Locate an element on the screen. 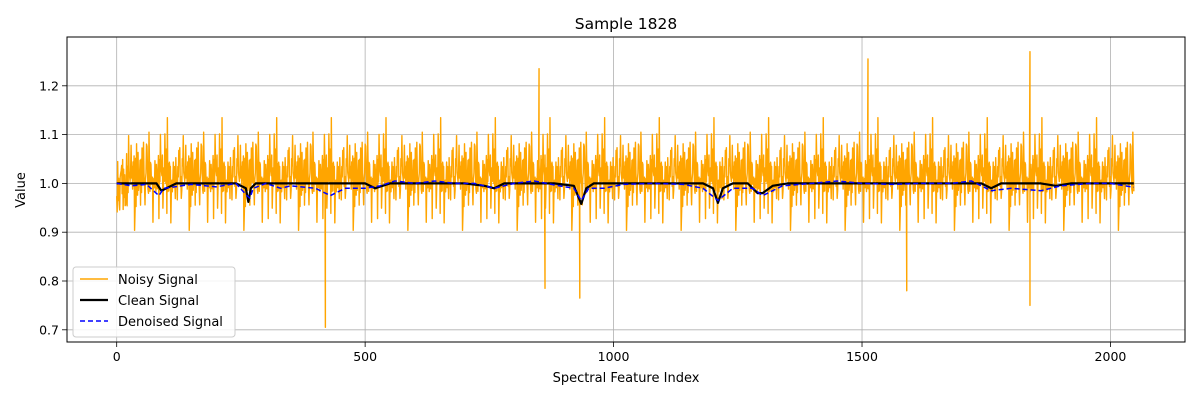 This screenshot has height=400, width=1200. x-tick-label: 2000 is located at coordinates (1111, 356).